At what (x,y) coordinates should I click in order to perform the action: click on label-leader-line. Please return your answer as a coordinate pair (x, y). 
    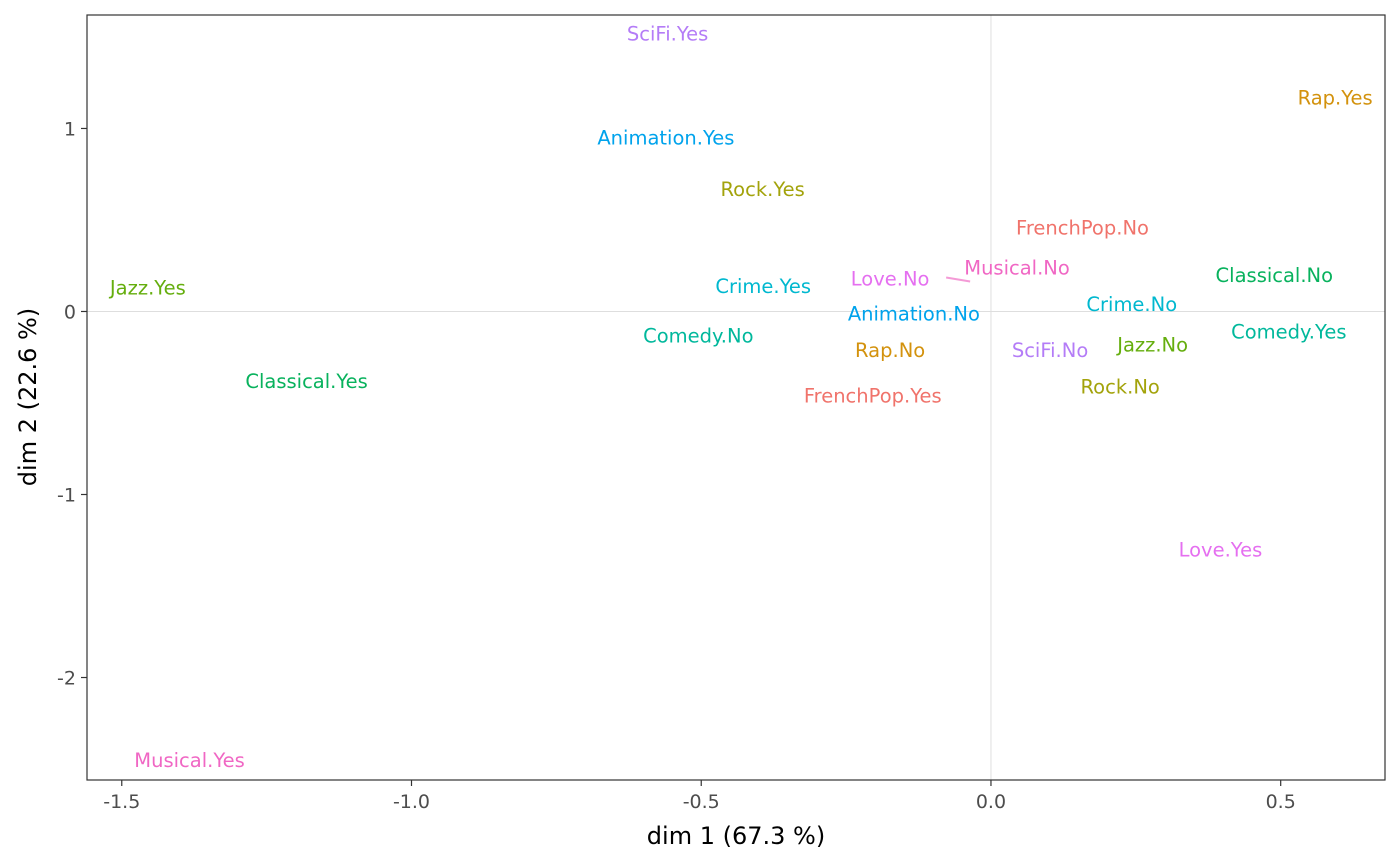
    Looking at the image, I should click on (958, 279).